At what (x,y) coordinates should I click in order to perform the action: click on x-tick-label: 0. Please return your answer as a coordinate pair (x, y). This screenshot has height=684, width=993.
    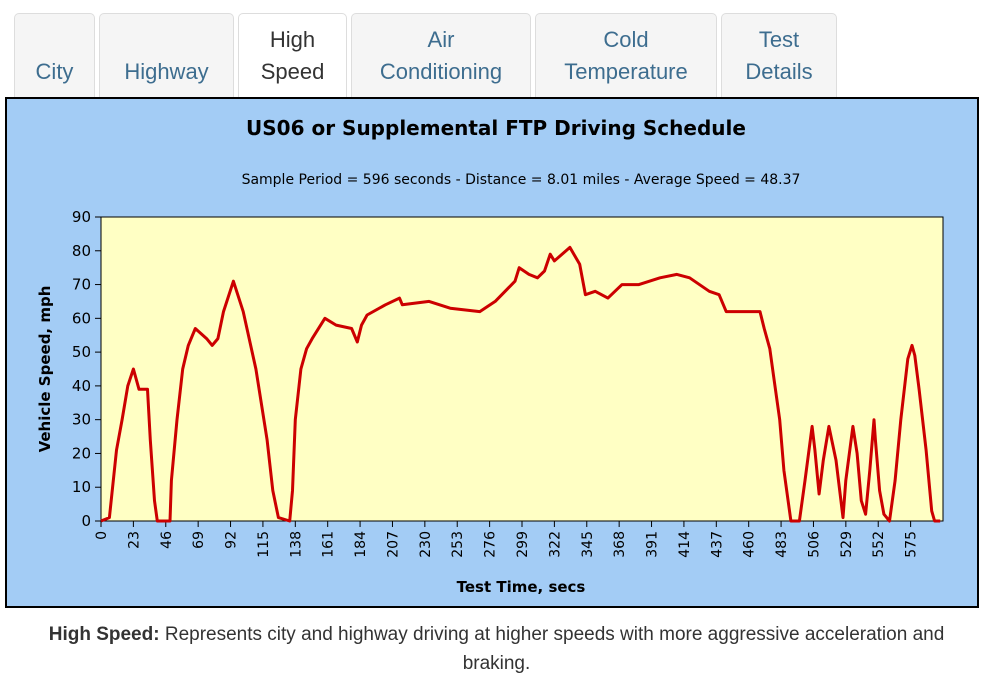
    Looking at the image, I should click on (102, 535).